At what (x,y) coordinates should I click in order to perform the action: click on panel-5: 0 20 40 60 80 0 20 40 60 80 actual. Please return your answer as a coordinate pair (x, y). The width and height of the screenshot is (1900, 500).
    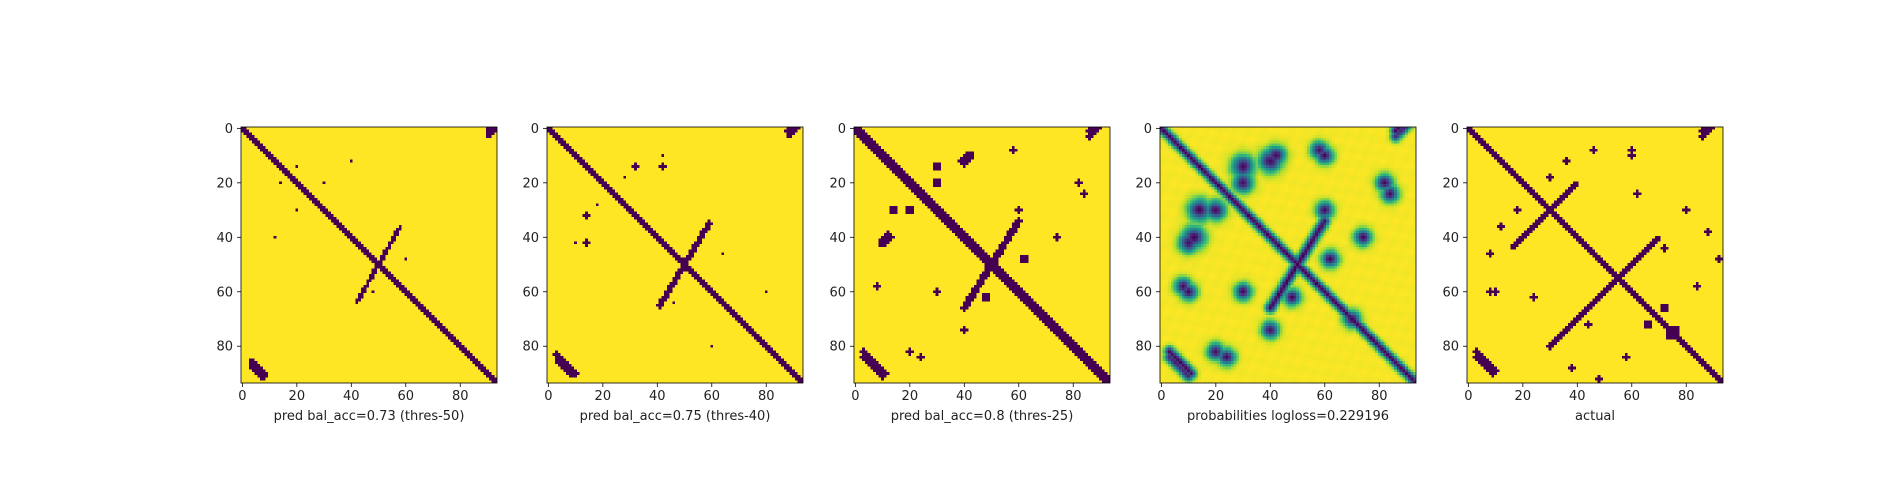
    Looking at the image, I should click on (1583, 273).